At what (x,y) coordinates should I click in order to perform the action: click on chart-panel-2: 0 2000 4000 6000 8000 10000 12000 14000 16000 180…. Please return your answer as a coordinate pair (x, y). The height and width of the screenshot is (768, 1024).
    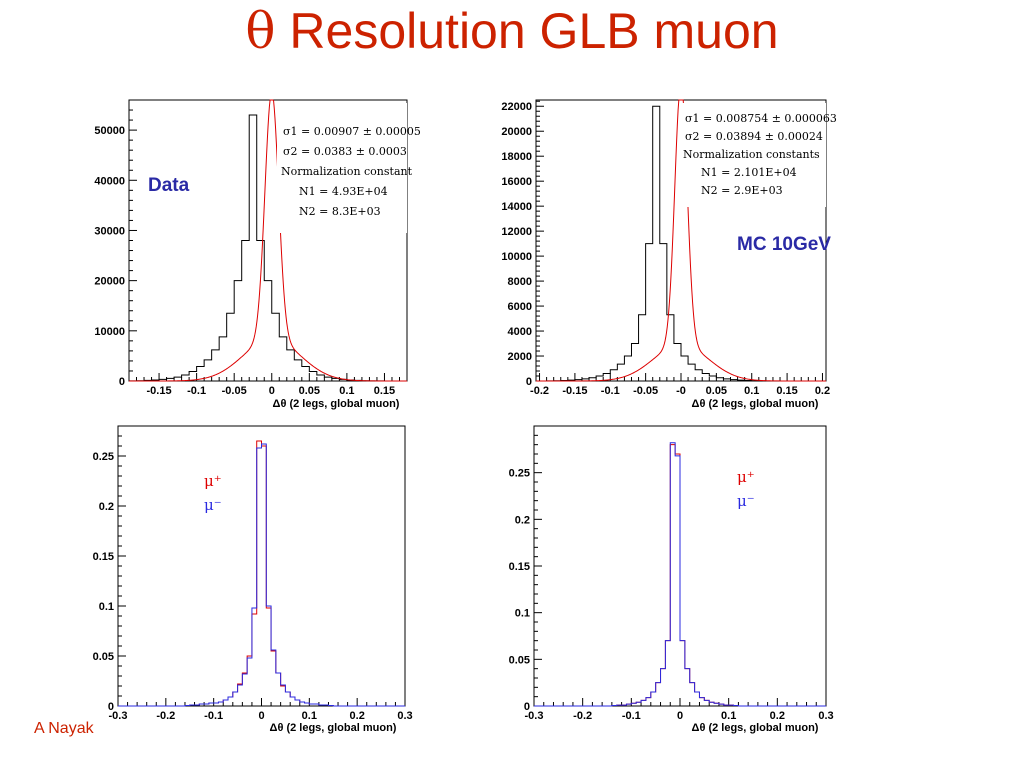
    Looking at the image, I should click on (669, 254).